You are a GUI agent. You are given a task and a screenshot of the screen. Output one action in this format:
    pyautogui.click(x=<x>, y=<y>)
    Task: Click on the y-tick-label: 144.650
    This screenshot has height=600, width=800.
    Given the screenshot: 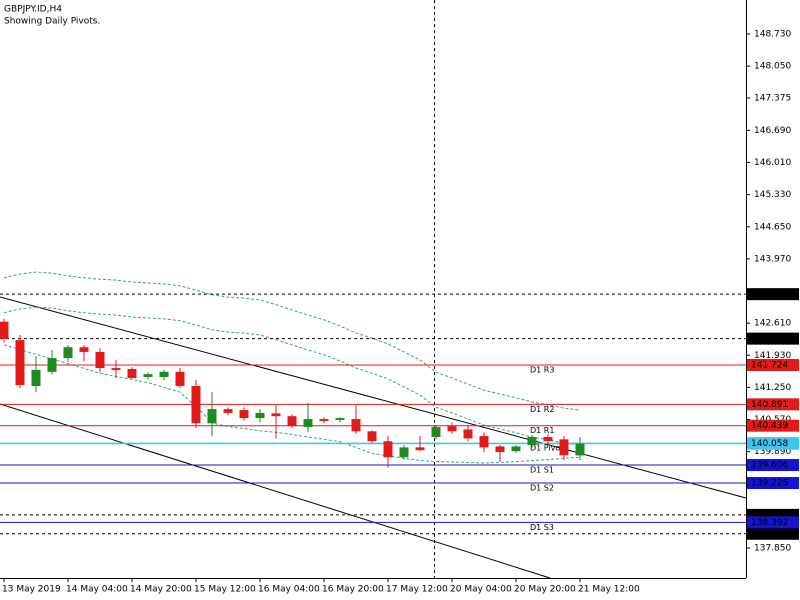 What is the action you would take?
    pyautogui.click(x=772, y=227)
    